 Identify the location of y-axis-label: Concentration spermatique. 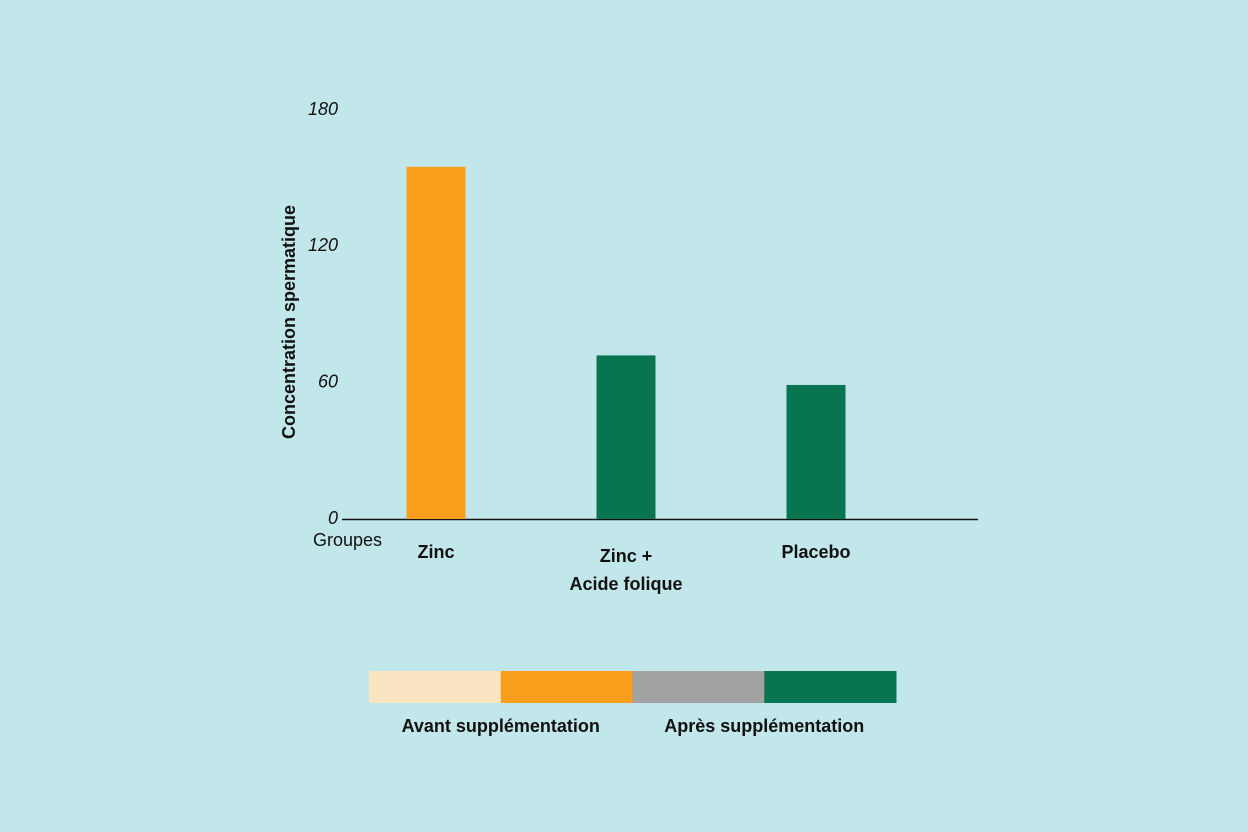
(289, 322).